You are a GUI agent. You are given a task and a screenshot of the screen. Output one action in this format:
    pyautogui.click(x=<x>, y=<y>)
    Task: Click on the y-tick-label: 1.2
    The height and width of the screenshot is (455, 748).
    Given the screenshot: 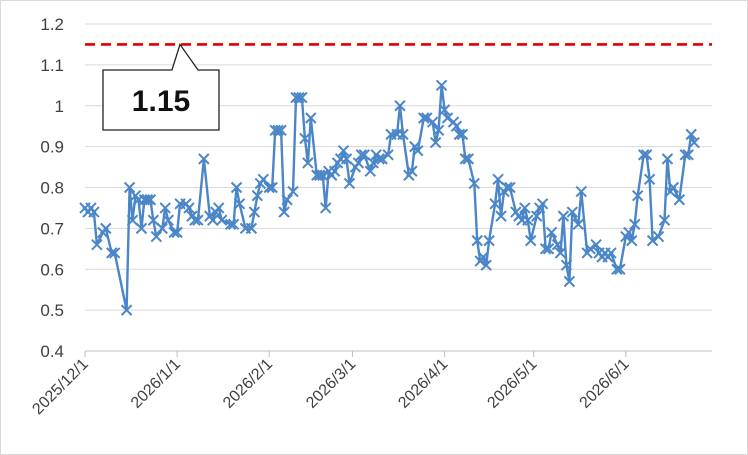 What is the action you would take?
    pyautogui.click(x=52, y=24)
    